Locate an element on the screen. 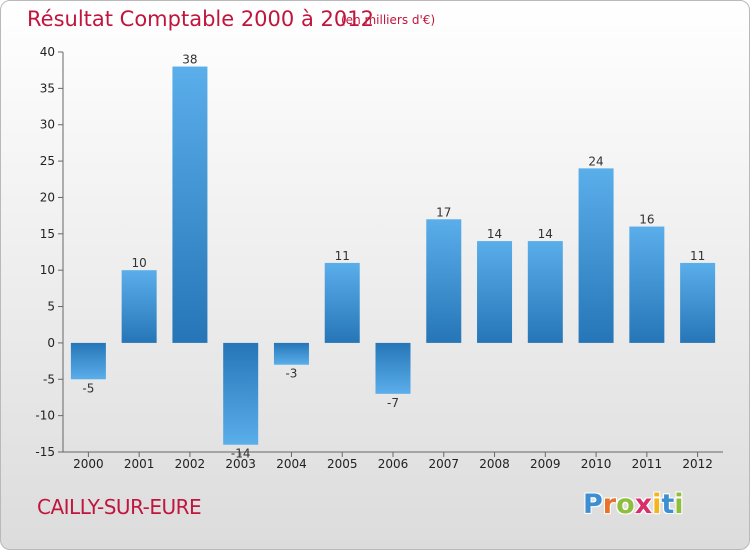  chart-title: Résultat Comptable 2000 à 2012 is located at coordinates (200, 19).